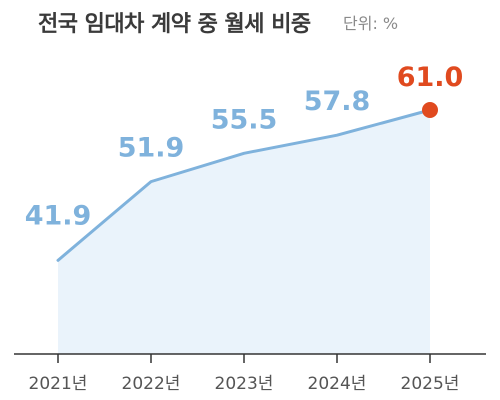 The image size is (500, 400). I want to click on x-tick-label: 2021년, so click(58, 384).